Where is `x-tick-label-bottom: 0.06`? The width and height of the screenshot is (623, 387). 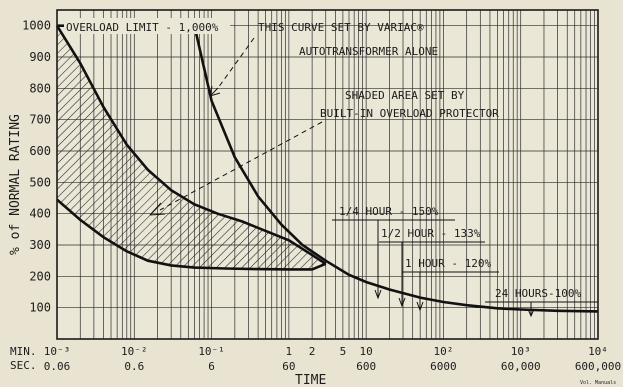 x-tick-label-bottom: 0.06 is located at coordinates (57, 366).